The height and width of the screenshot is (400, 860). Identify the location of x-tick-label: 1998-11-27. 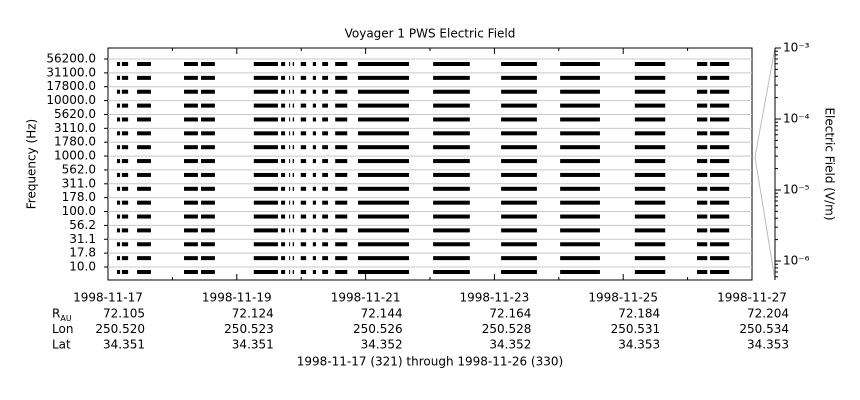
(752, 298).